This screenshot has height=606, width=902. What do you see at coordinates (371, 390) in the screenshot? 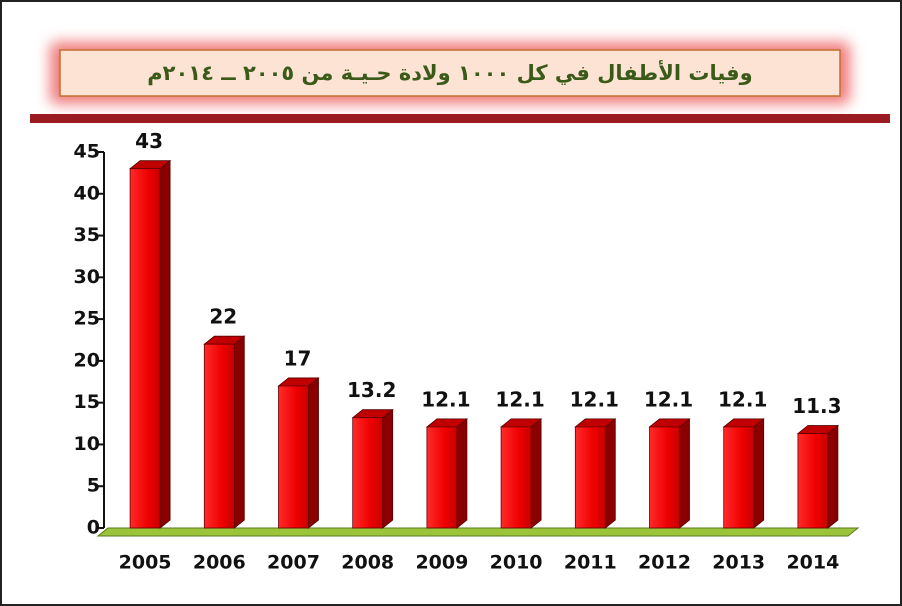
I see `value-label: 13.2` at bounding box center [371, 390].